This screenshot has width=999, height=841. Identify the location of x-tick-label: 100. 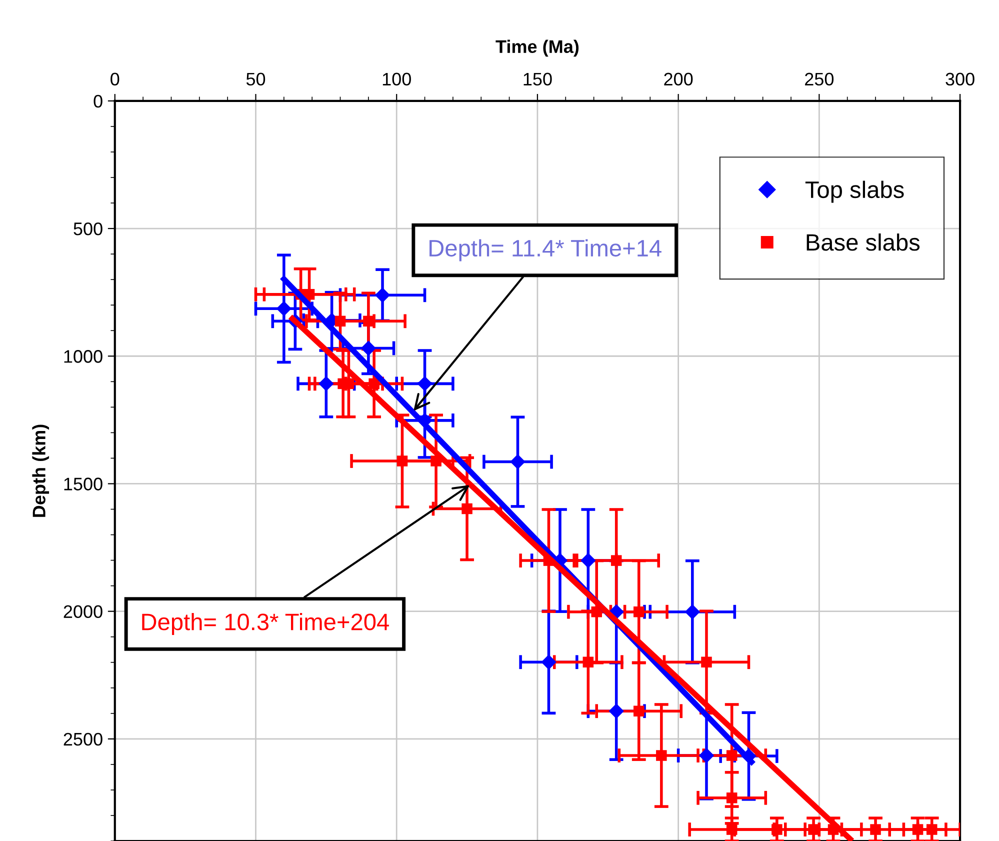
(396, 79).